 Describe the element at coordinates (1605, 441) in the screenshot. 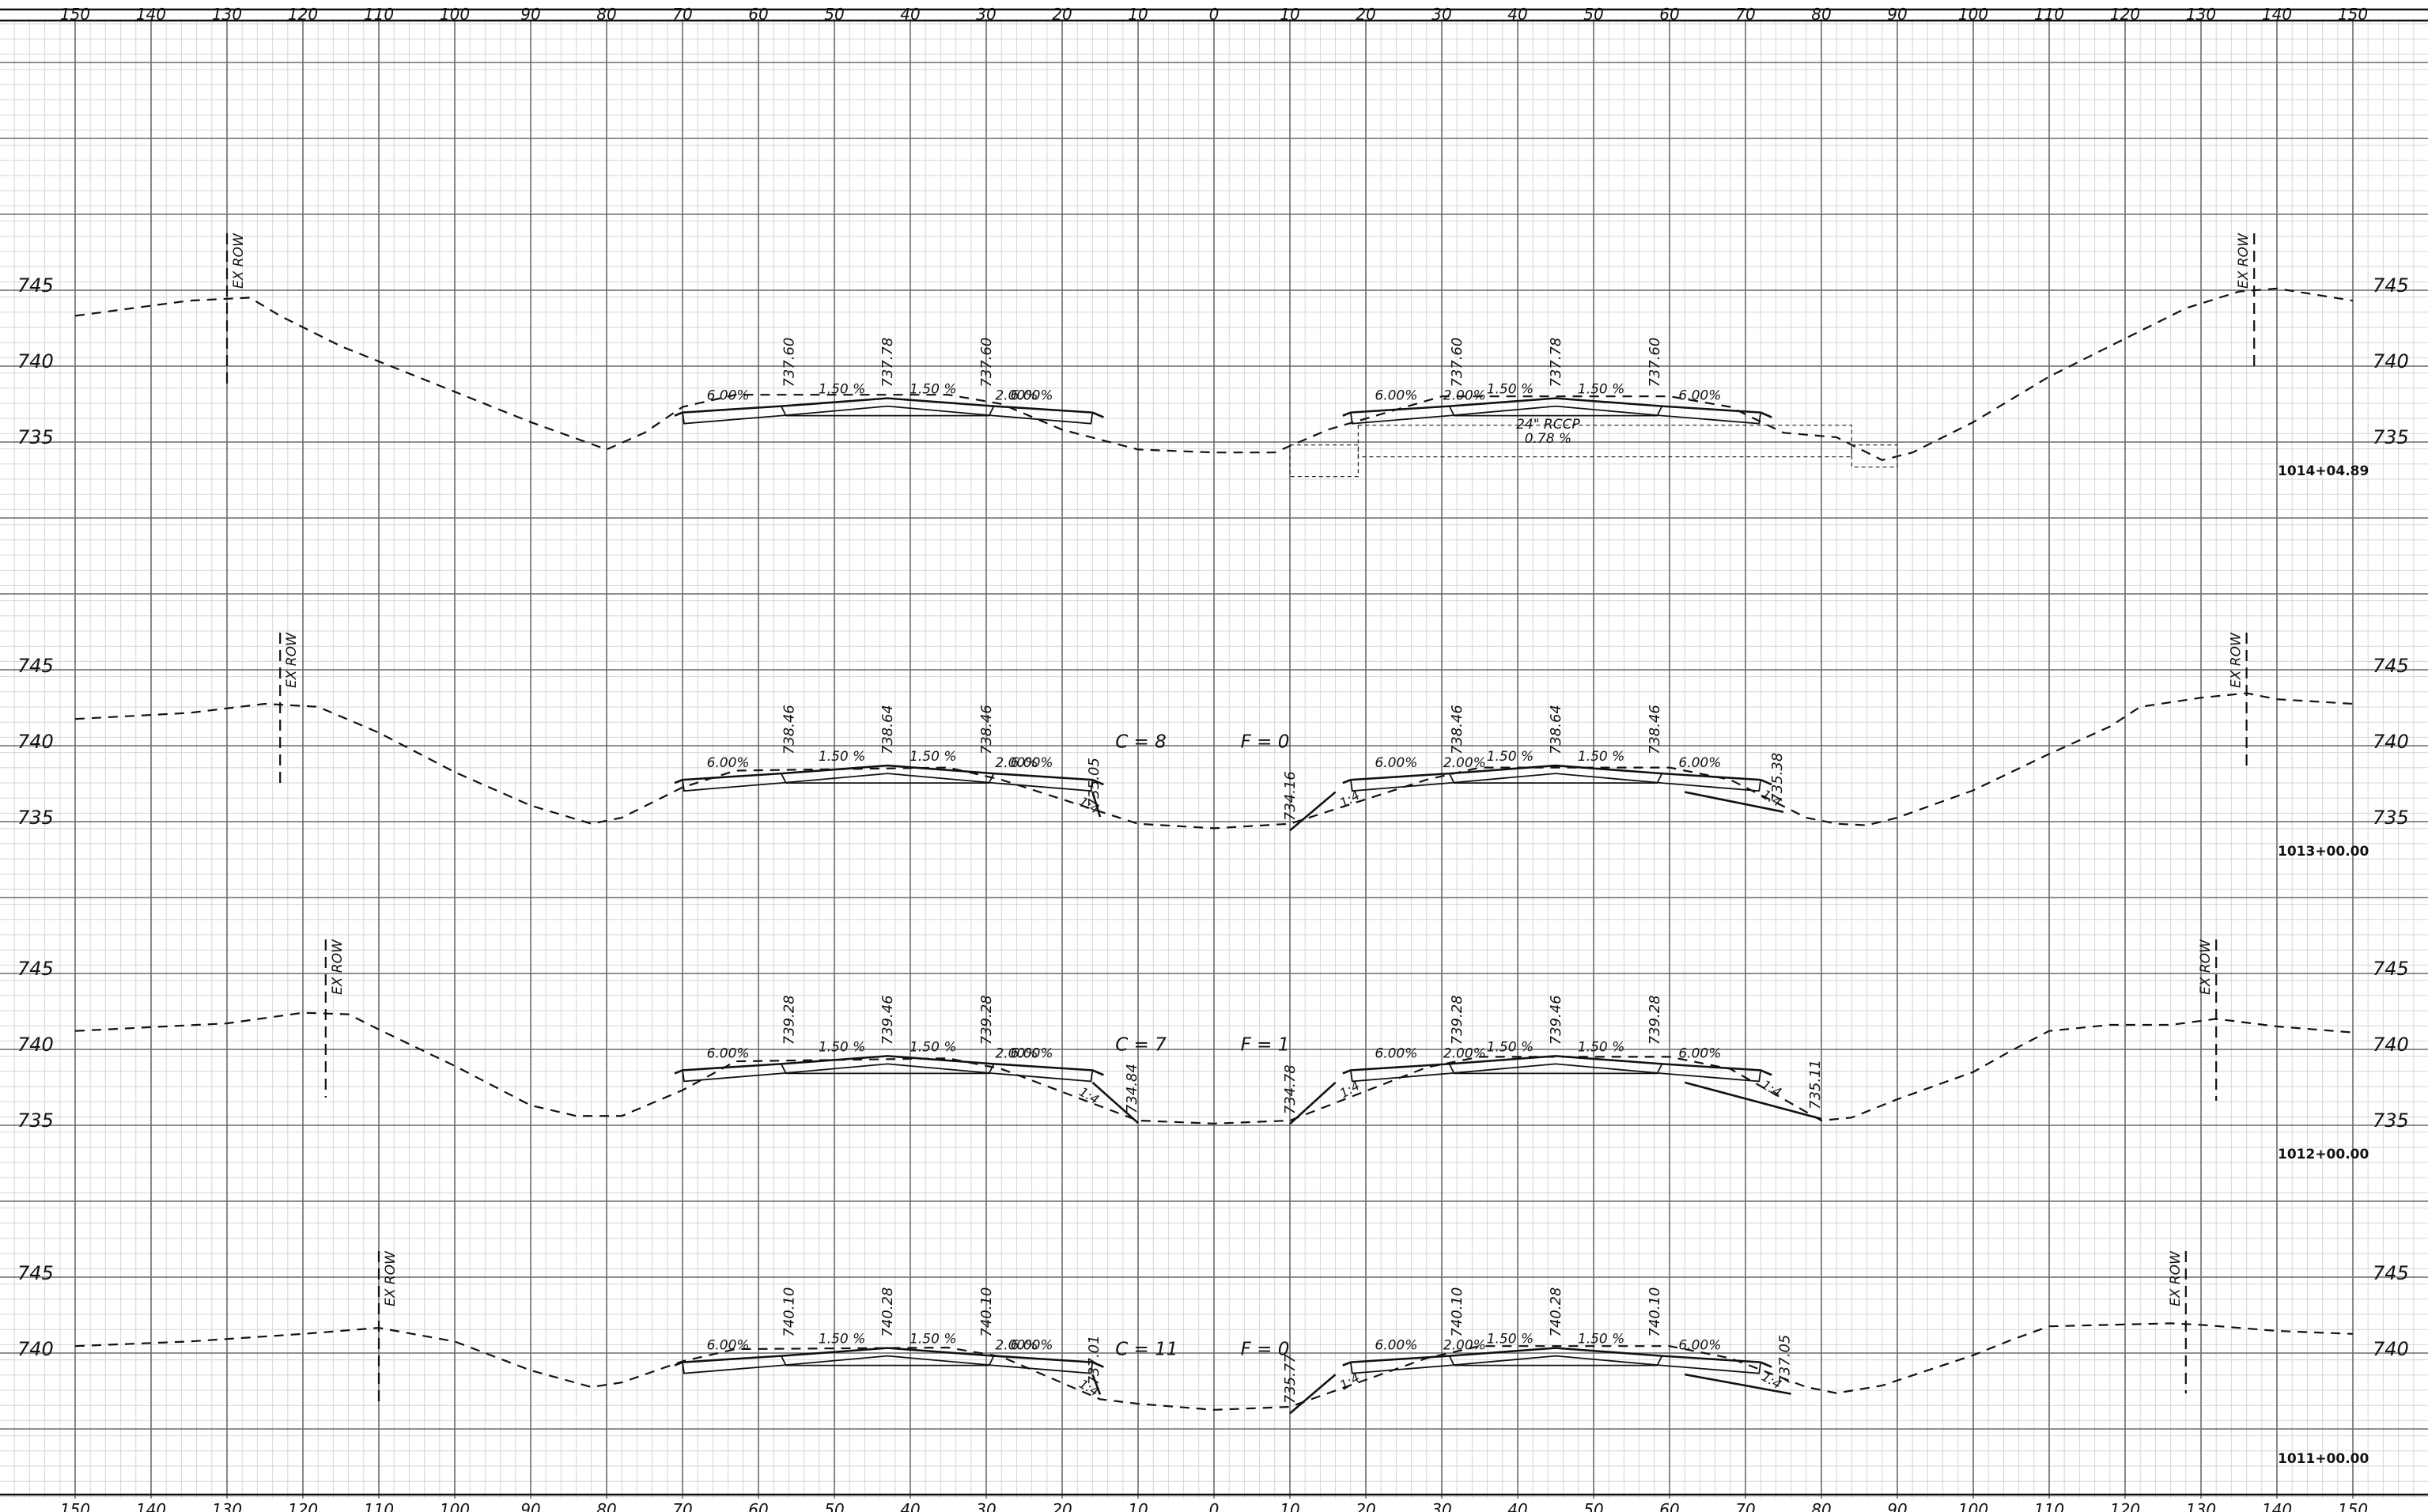

I see `culvert-pipe` at that location.